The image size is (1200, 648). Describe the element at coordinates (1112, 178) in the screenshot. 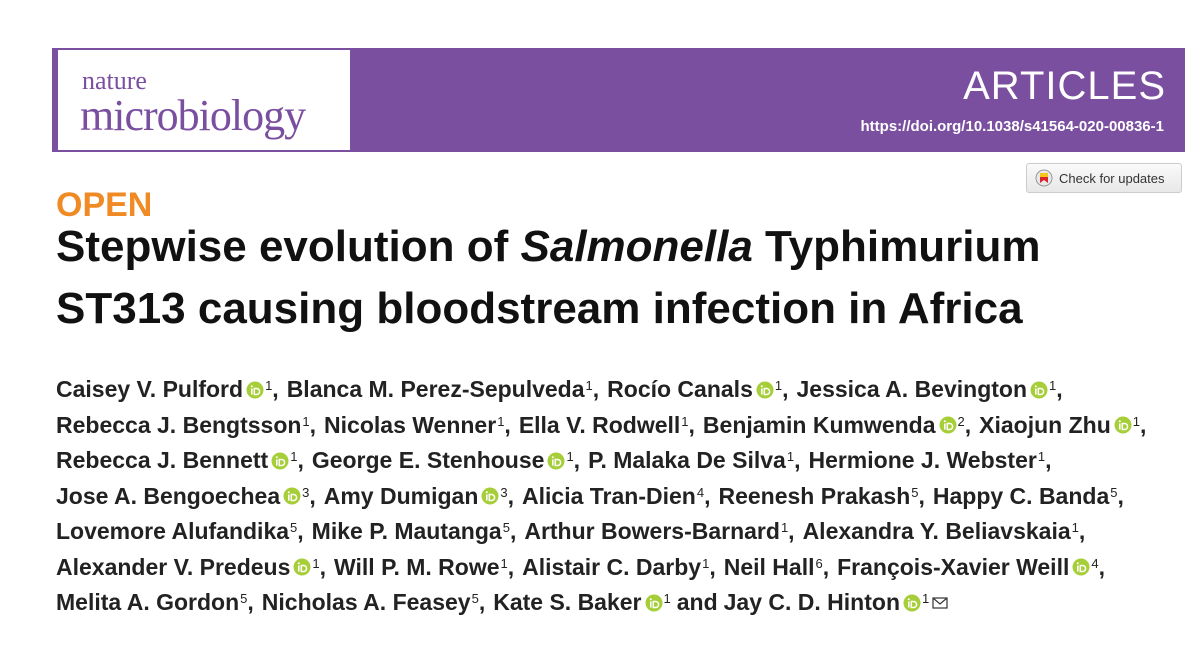

I see `check-updates-label: Check for updates` at that location.